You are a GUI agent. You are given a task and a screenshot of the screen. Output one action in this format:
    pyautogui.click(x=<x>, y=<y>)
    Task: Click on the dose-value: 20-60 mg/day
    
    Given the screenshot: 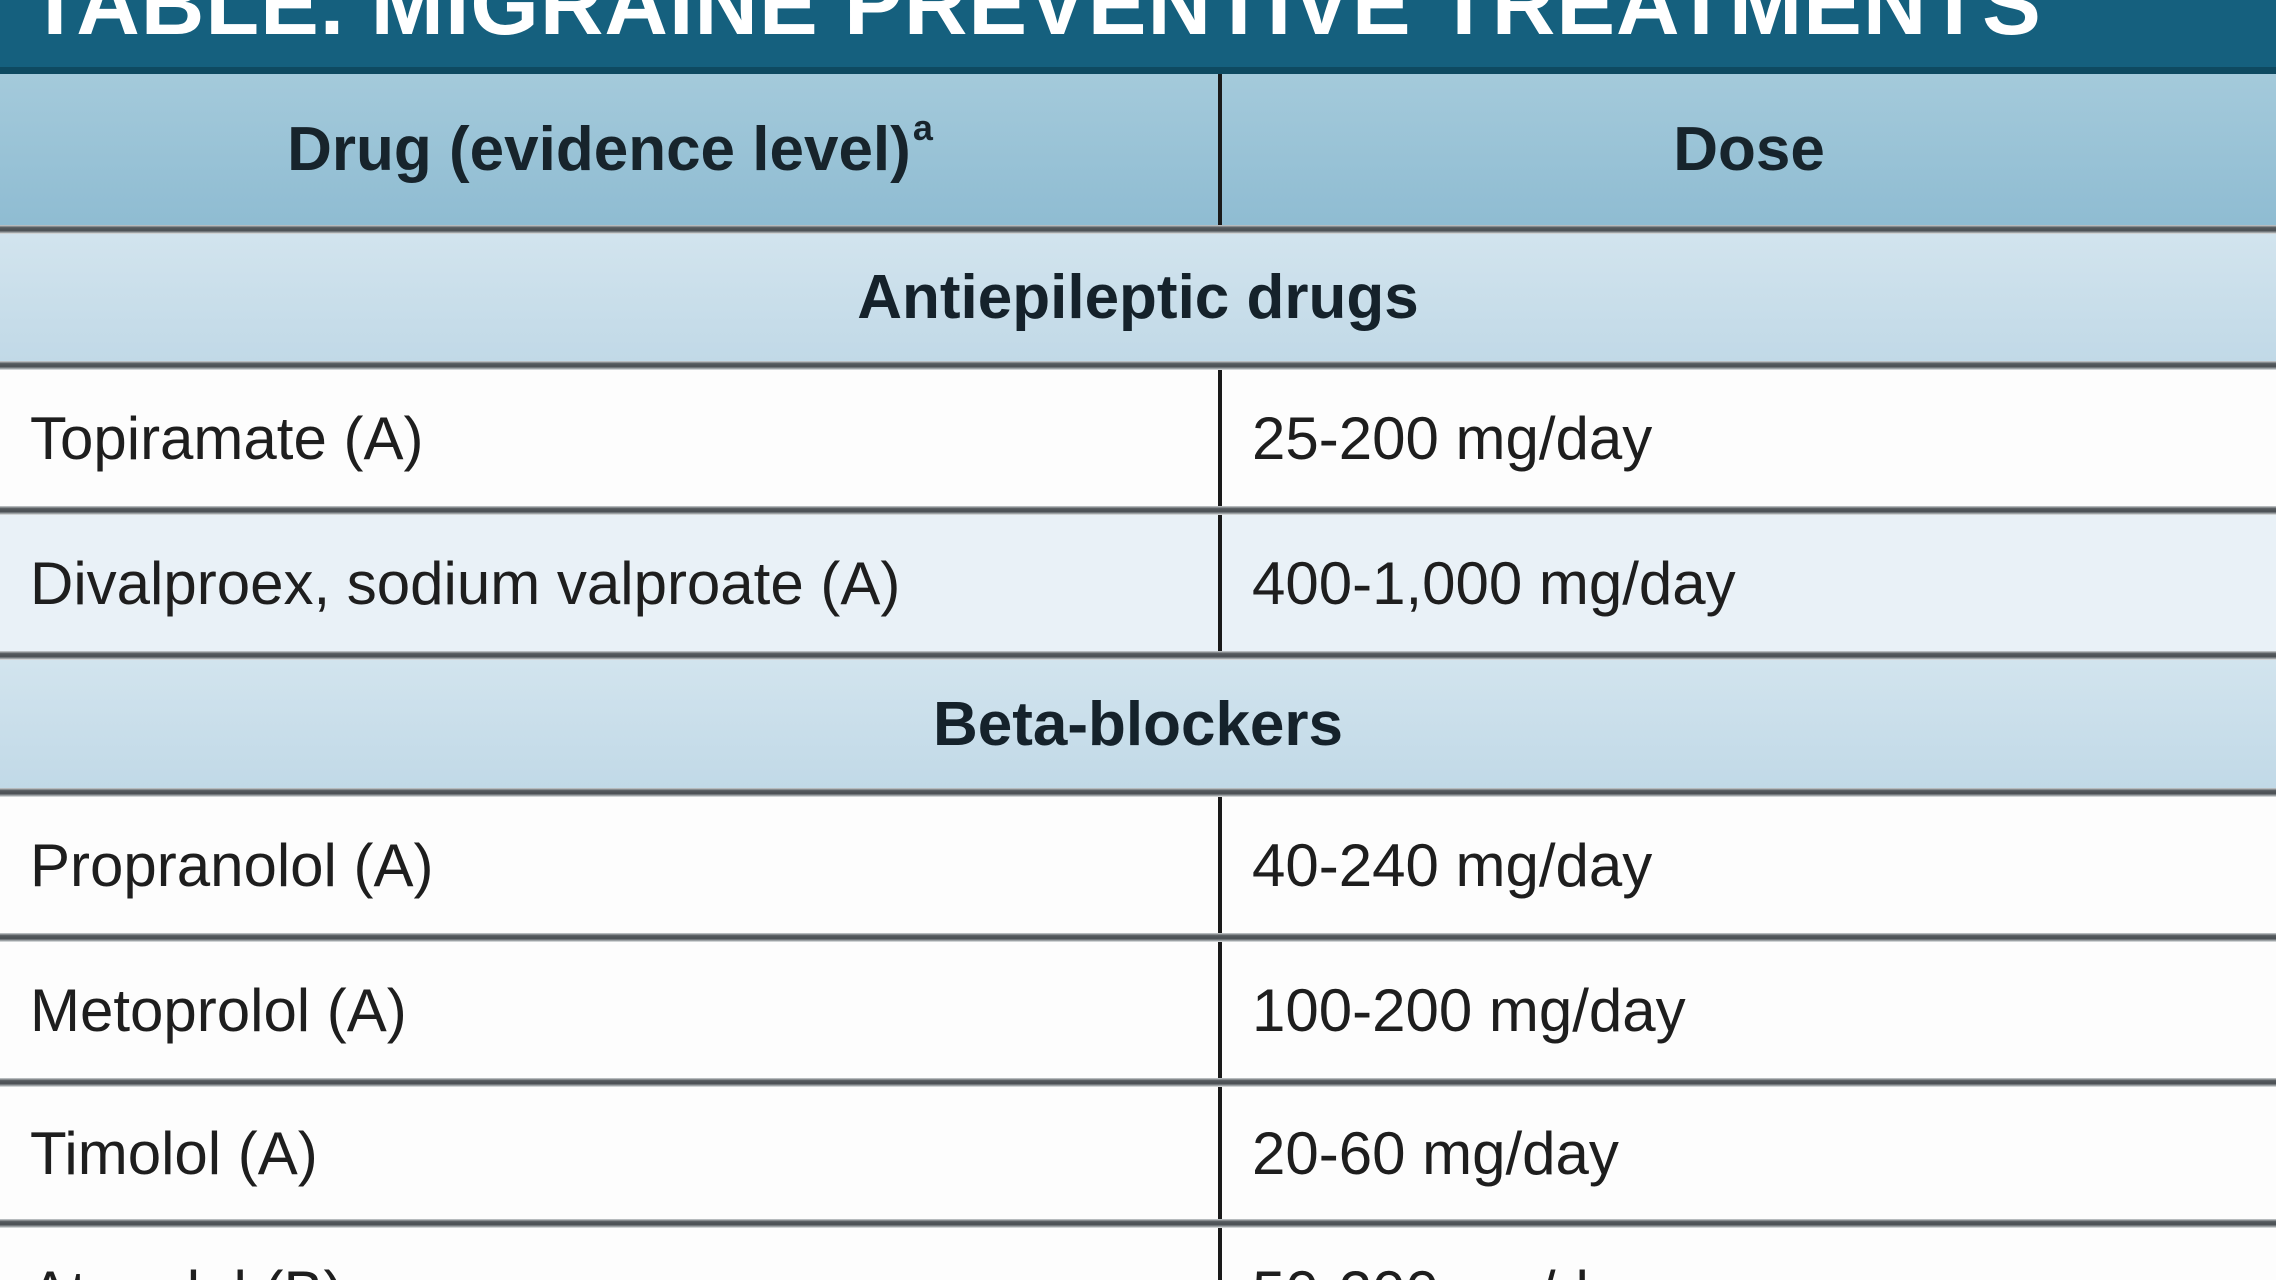 What is the action you would take?
    pyautogui.click(x=1435, y=1153)
    